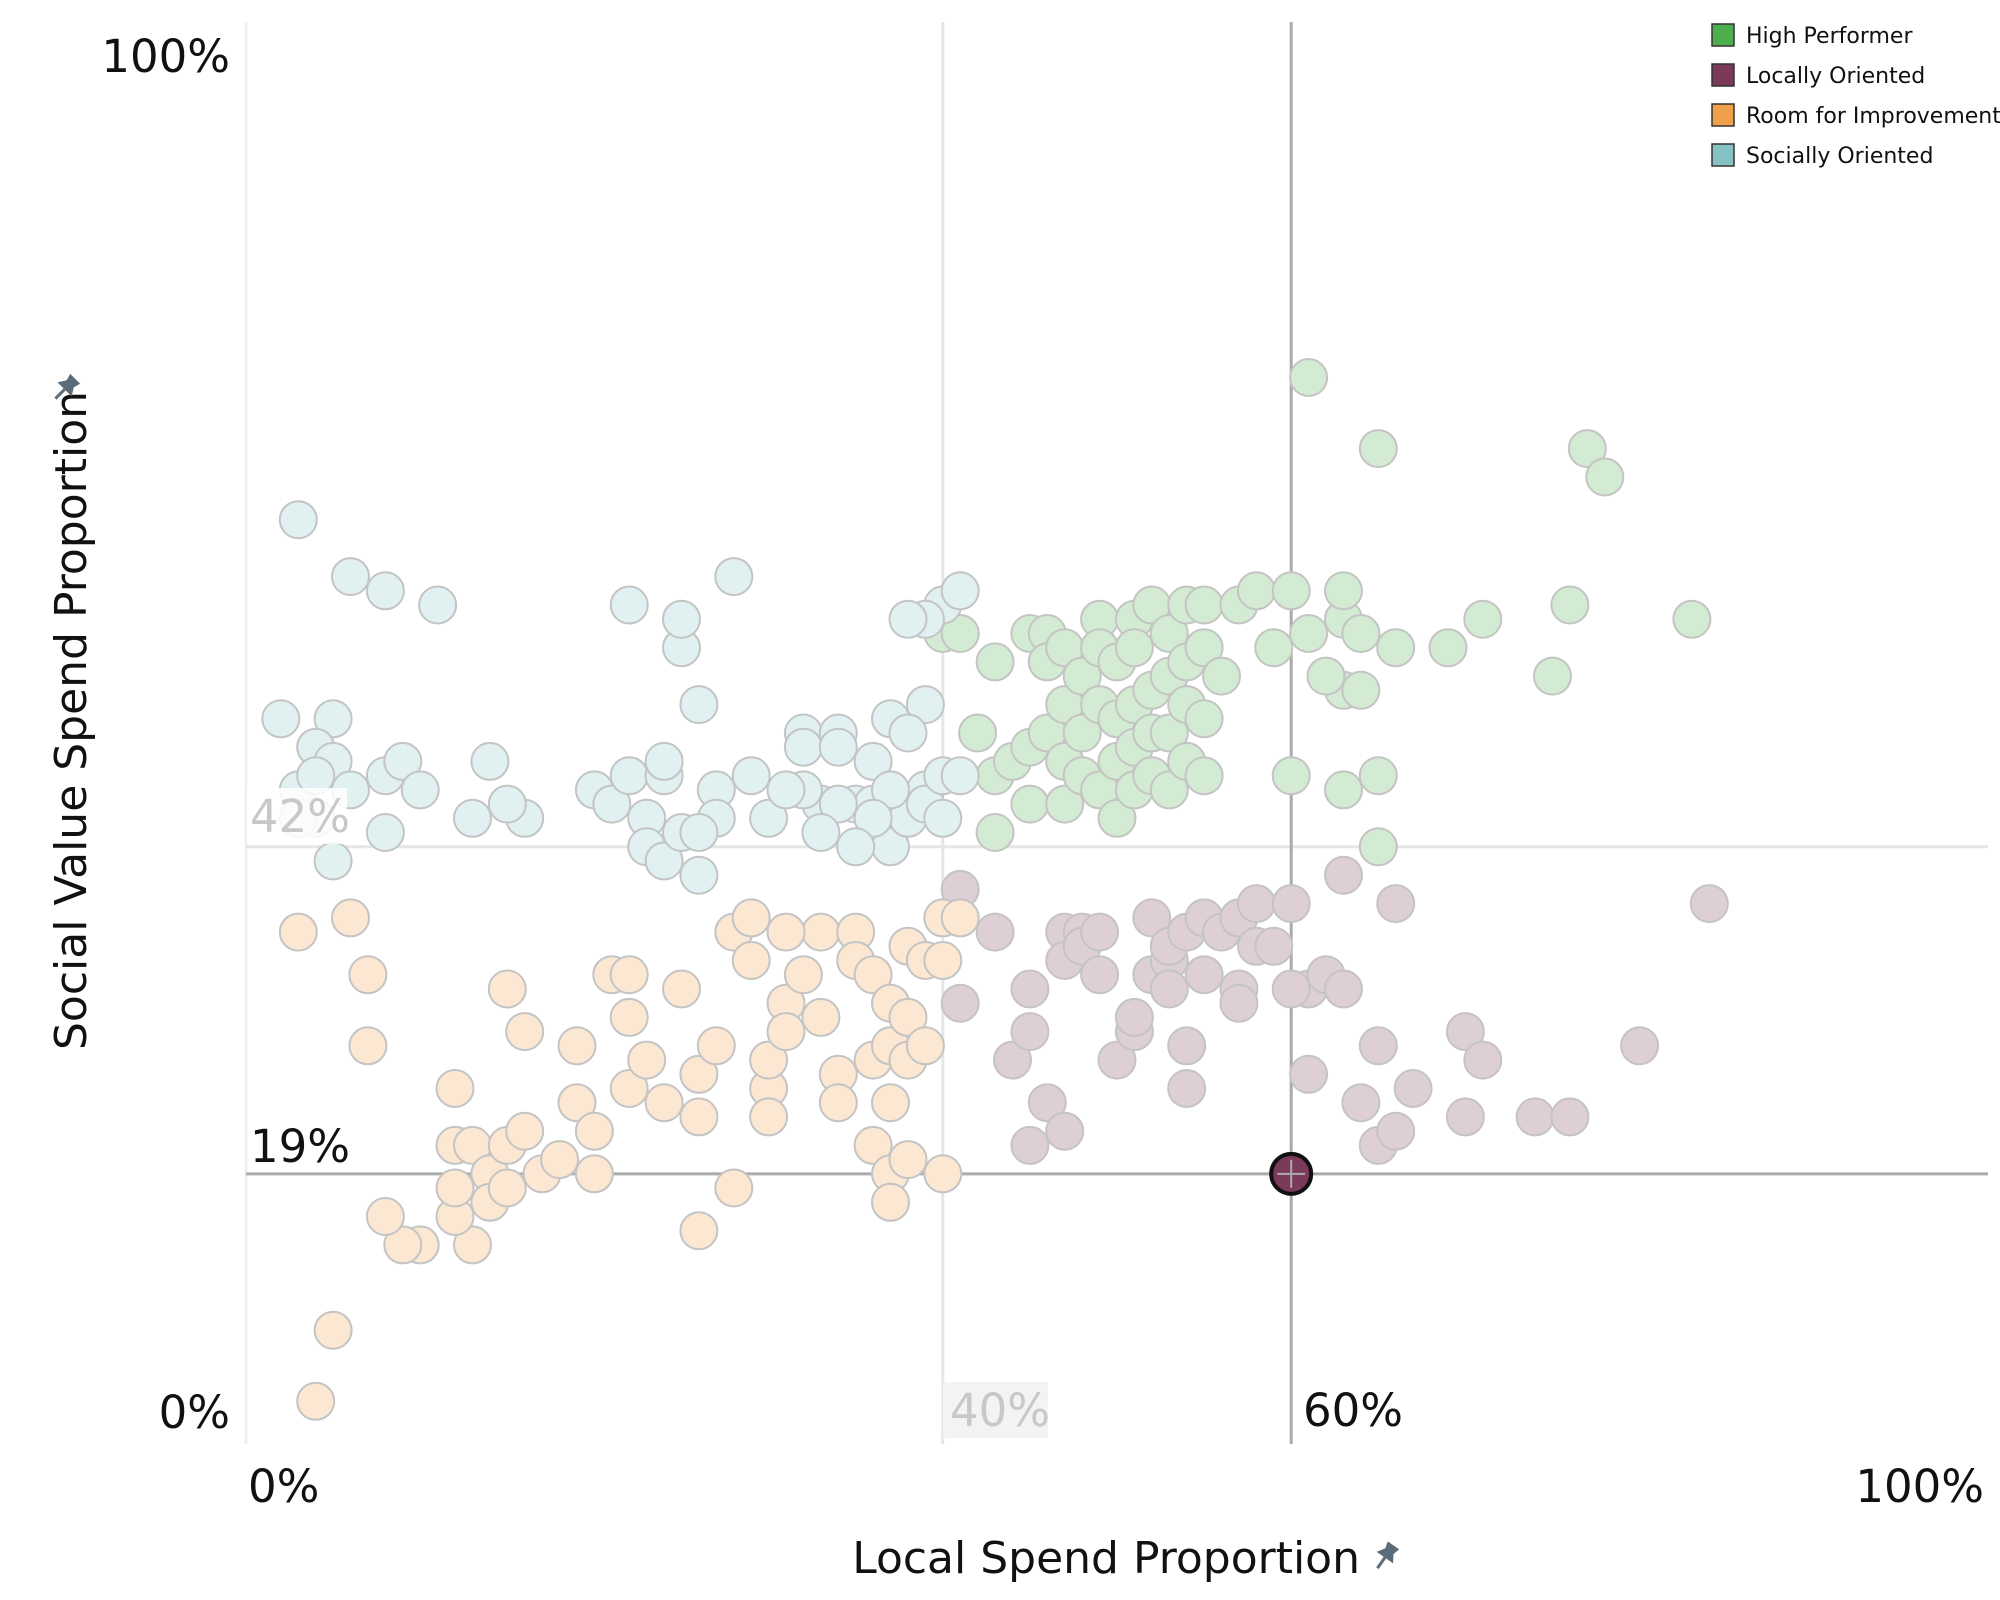 Image resolution: width=2000 pixels, height=1600 pixels. Describe the element at coordinates (1818, 76) in the screenshot. I see `legend-item-locally-oriented: Locally Oriented` at that location.